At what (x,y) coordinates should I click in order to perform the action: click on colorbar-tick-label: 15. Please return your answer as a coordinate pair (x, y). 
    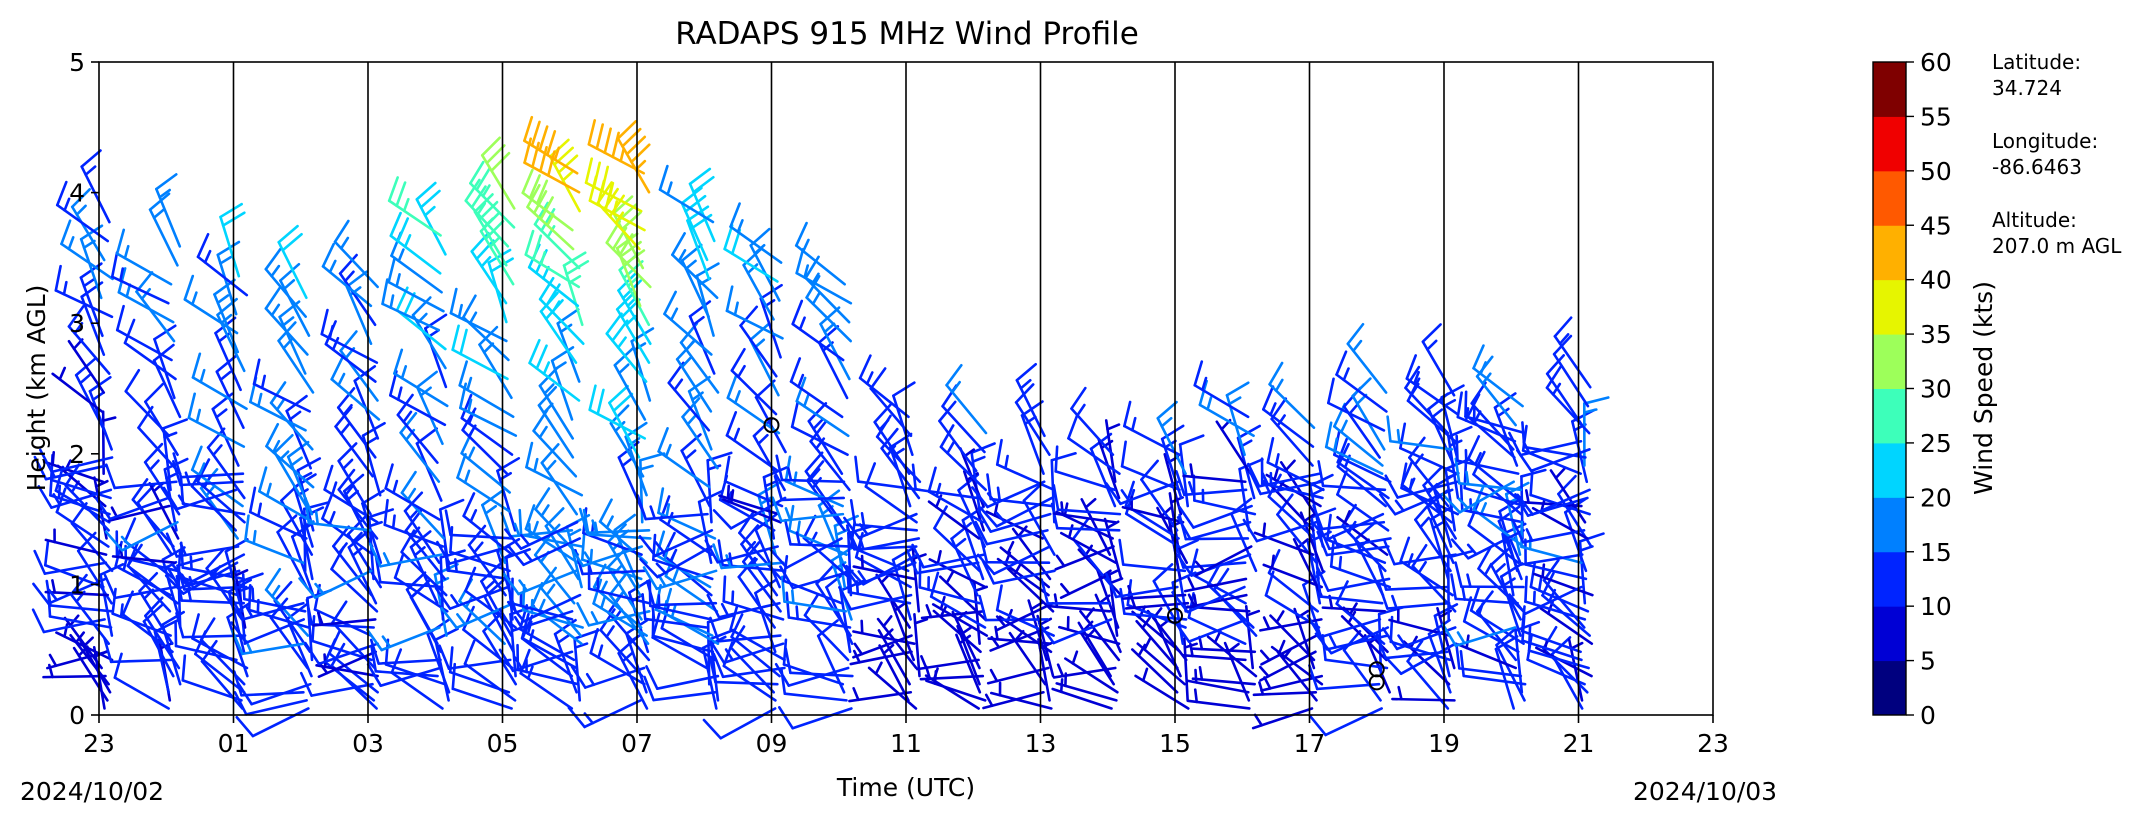
    Looking at the image, I should click on (1936, 552).